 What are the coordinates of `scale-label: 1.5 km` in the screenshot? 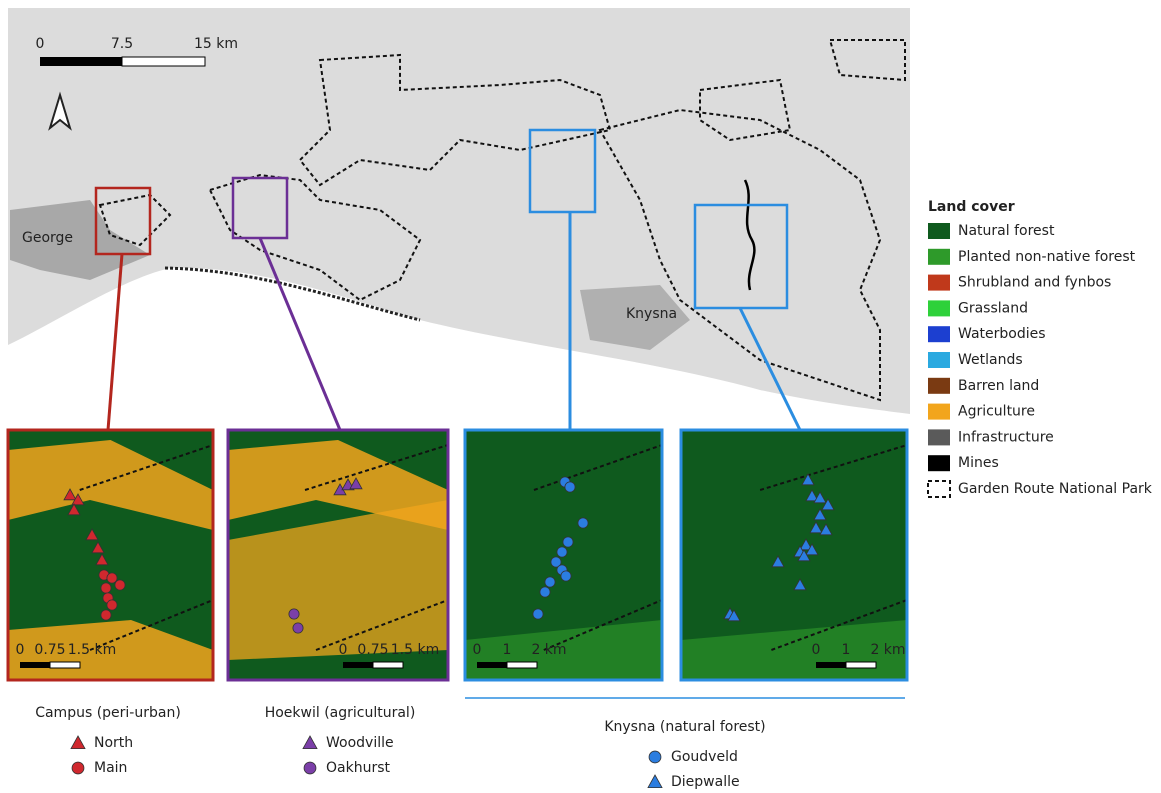 It's located at (92, 650).